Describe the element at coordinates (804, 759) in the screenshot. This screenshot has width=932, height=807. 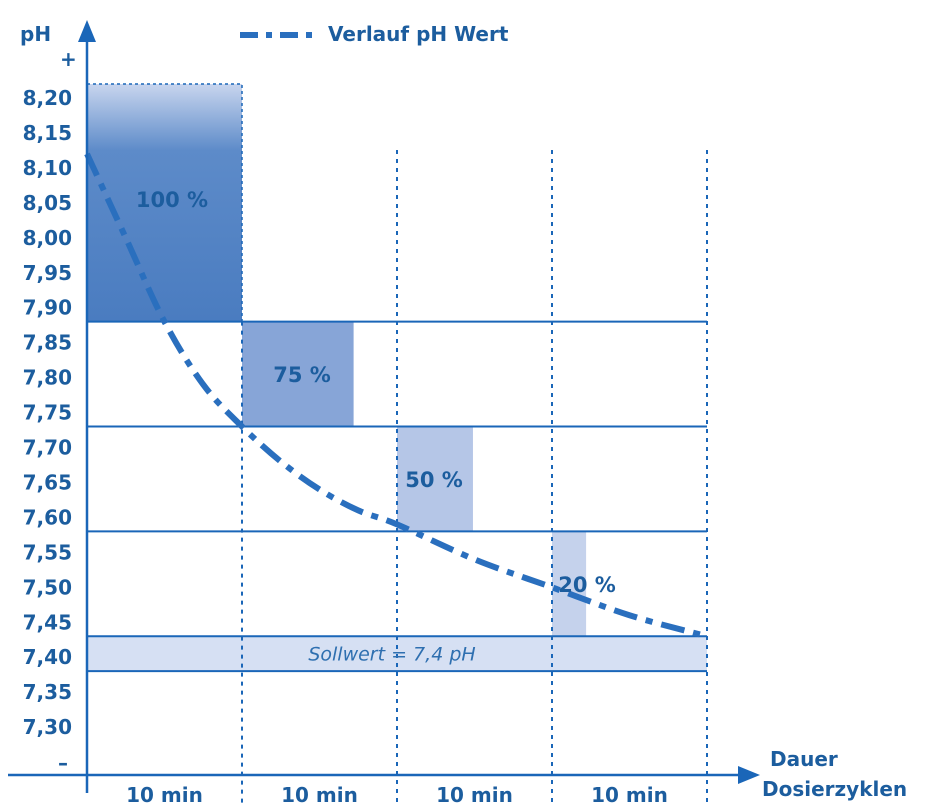
I see `x-axis-title-line1: Dauer` at that location.